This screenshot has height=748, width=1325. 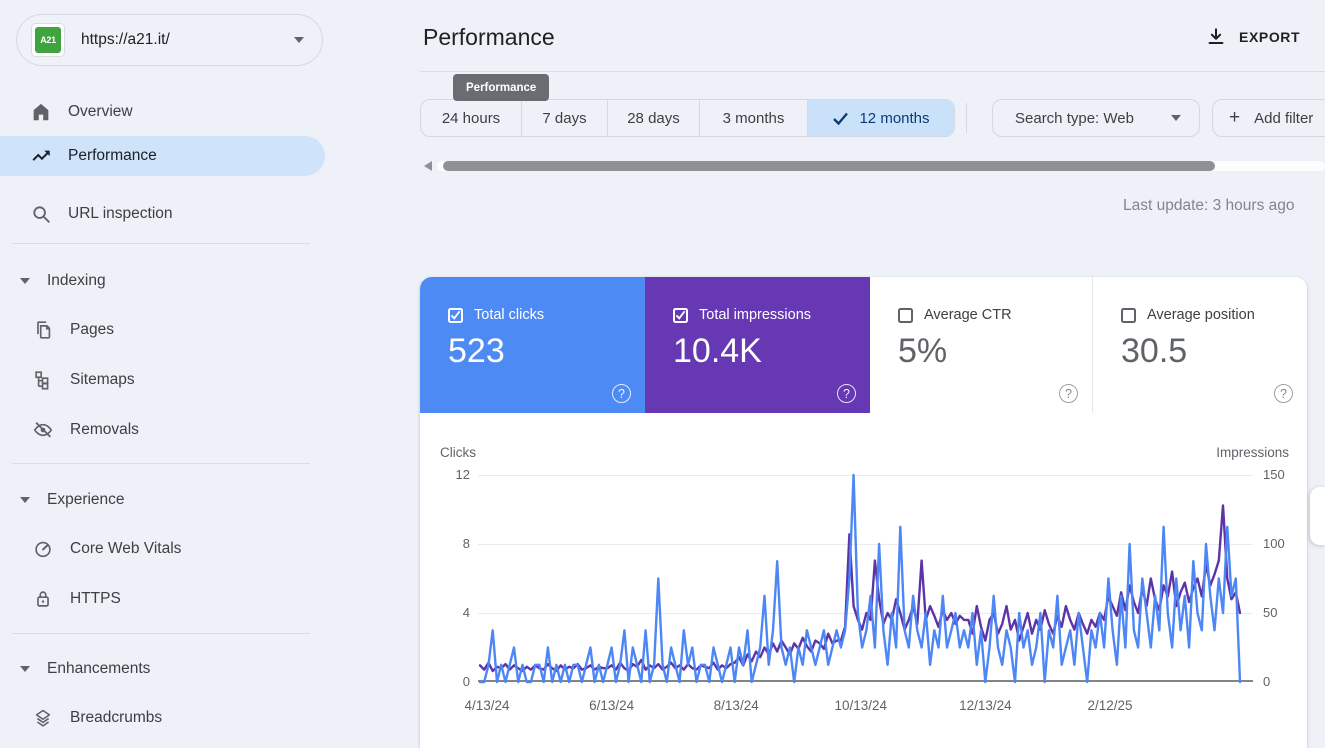 What do you see at coordinates (1235, 117) in the screenshot?
I see `plus-icon: +` at bounding box center [1235, 117].